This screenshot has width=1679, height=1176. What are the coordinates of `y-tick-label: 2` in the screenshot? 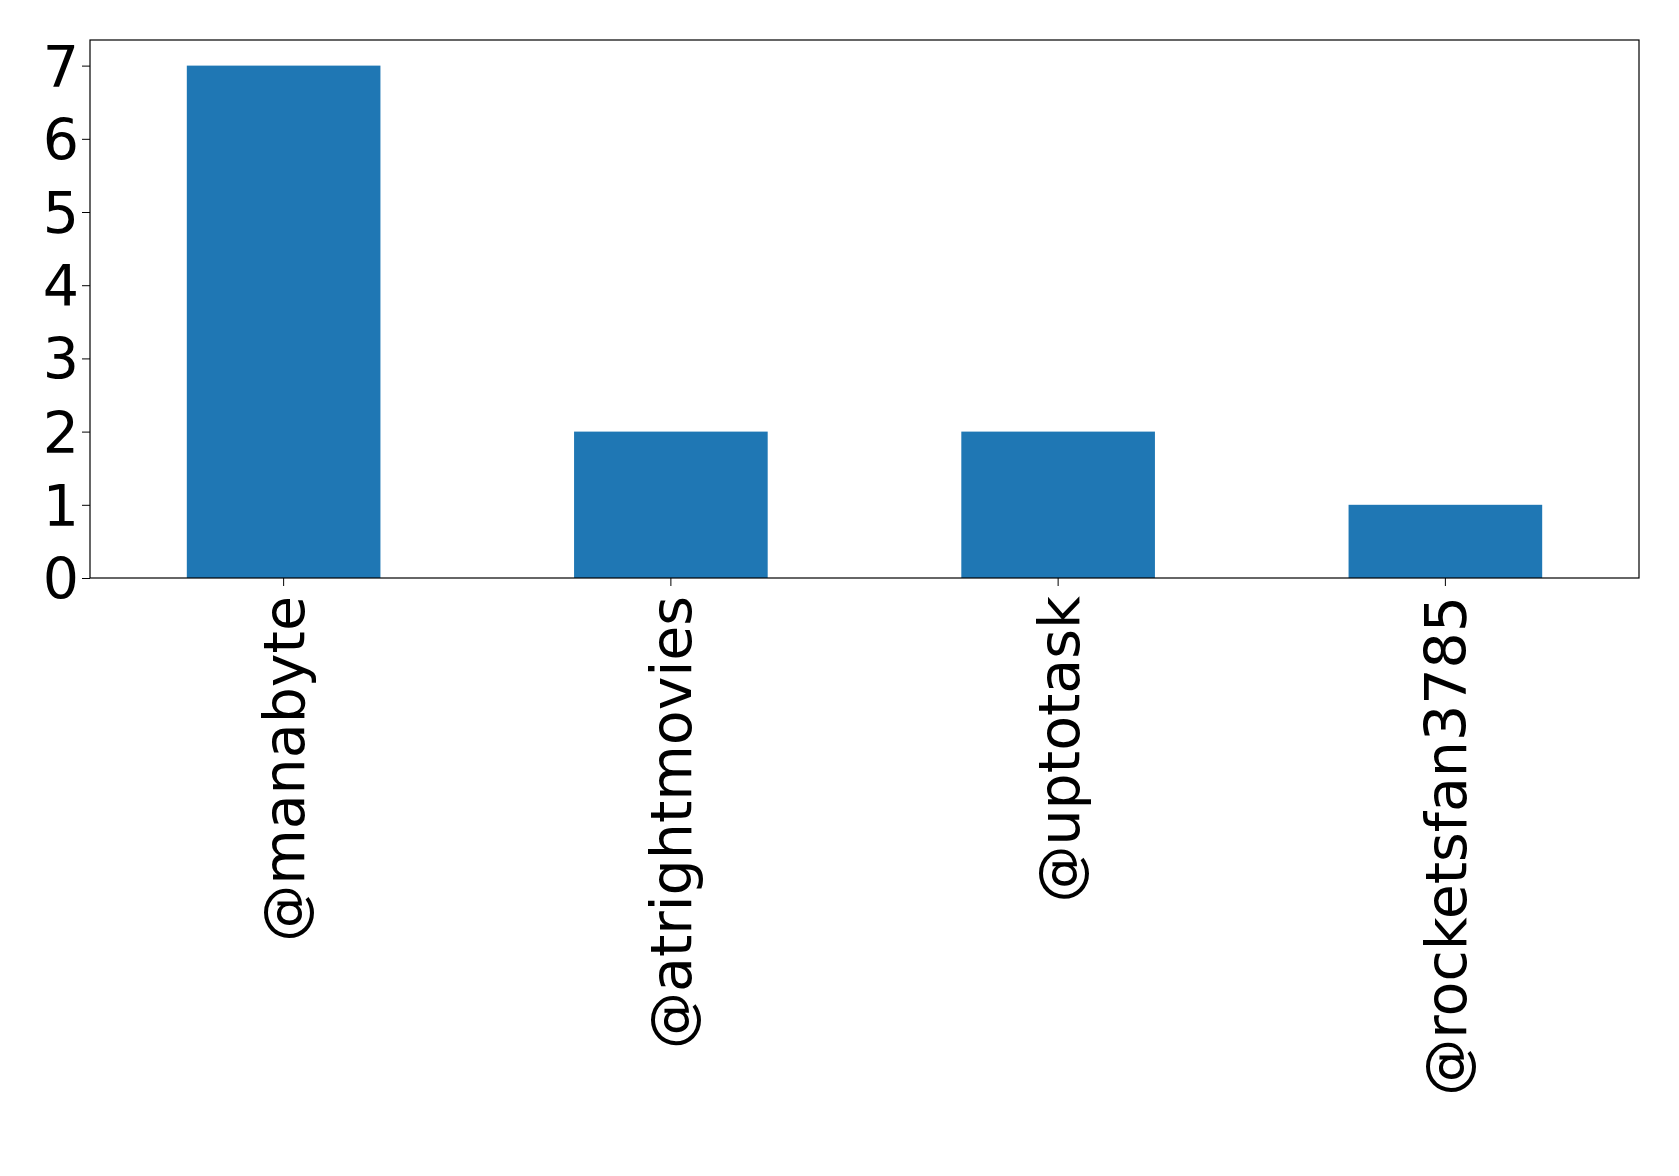 It's located at (60, 432).